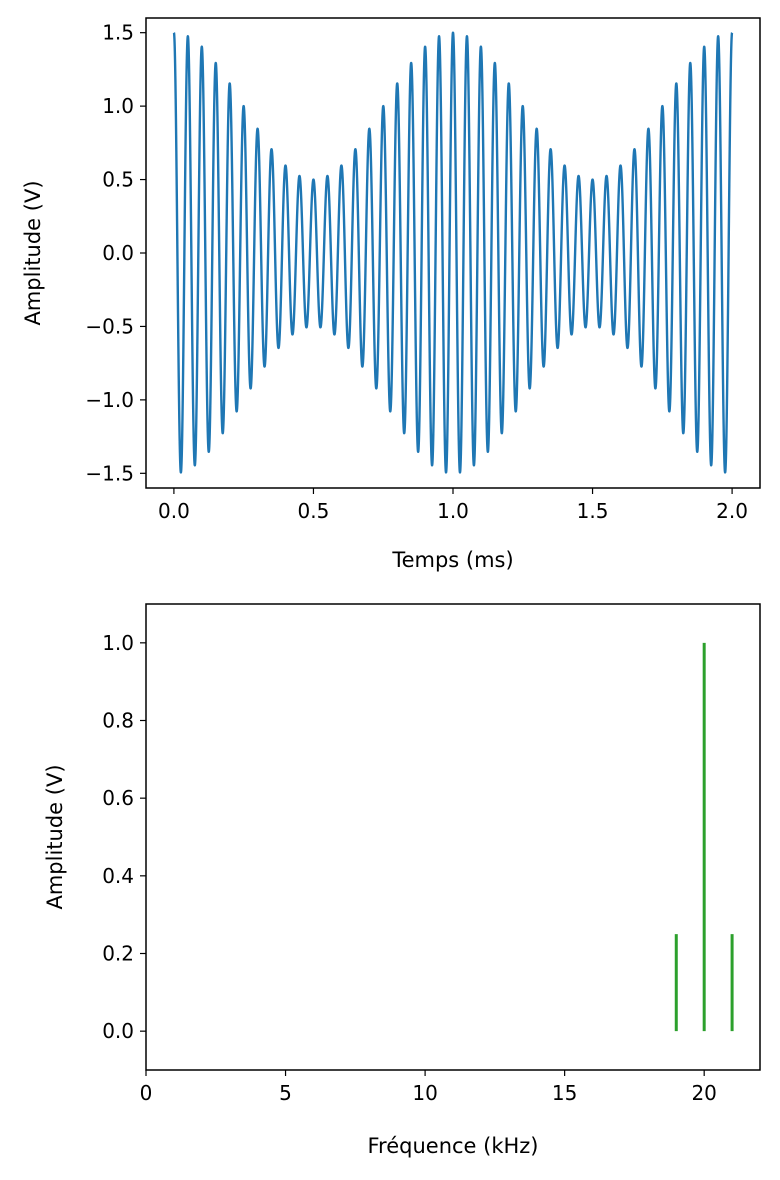  What do you see at coordinates (109, 326) in the screenshot?
I see `top-y-tick-label: −0.5` at bounding box center [109, 326].